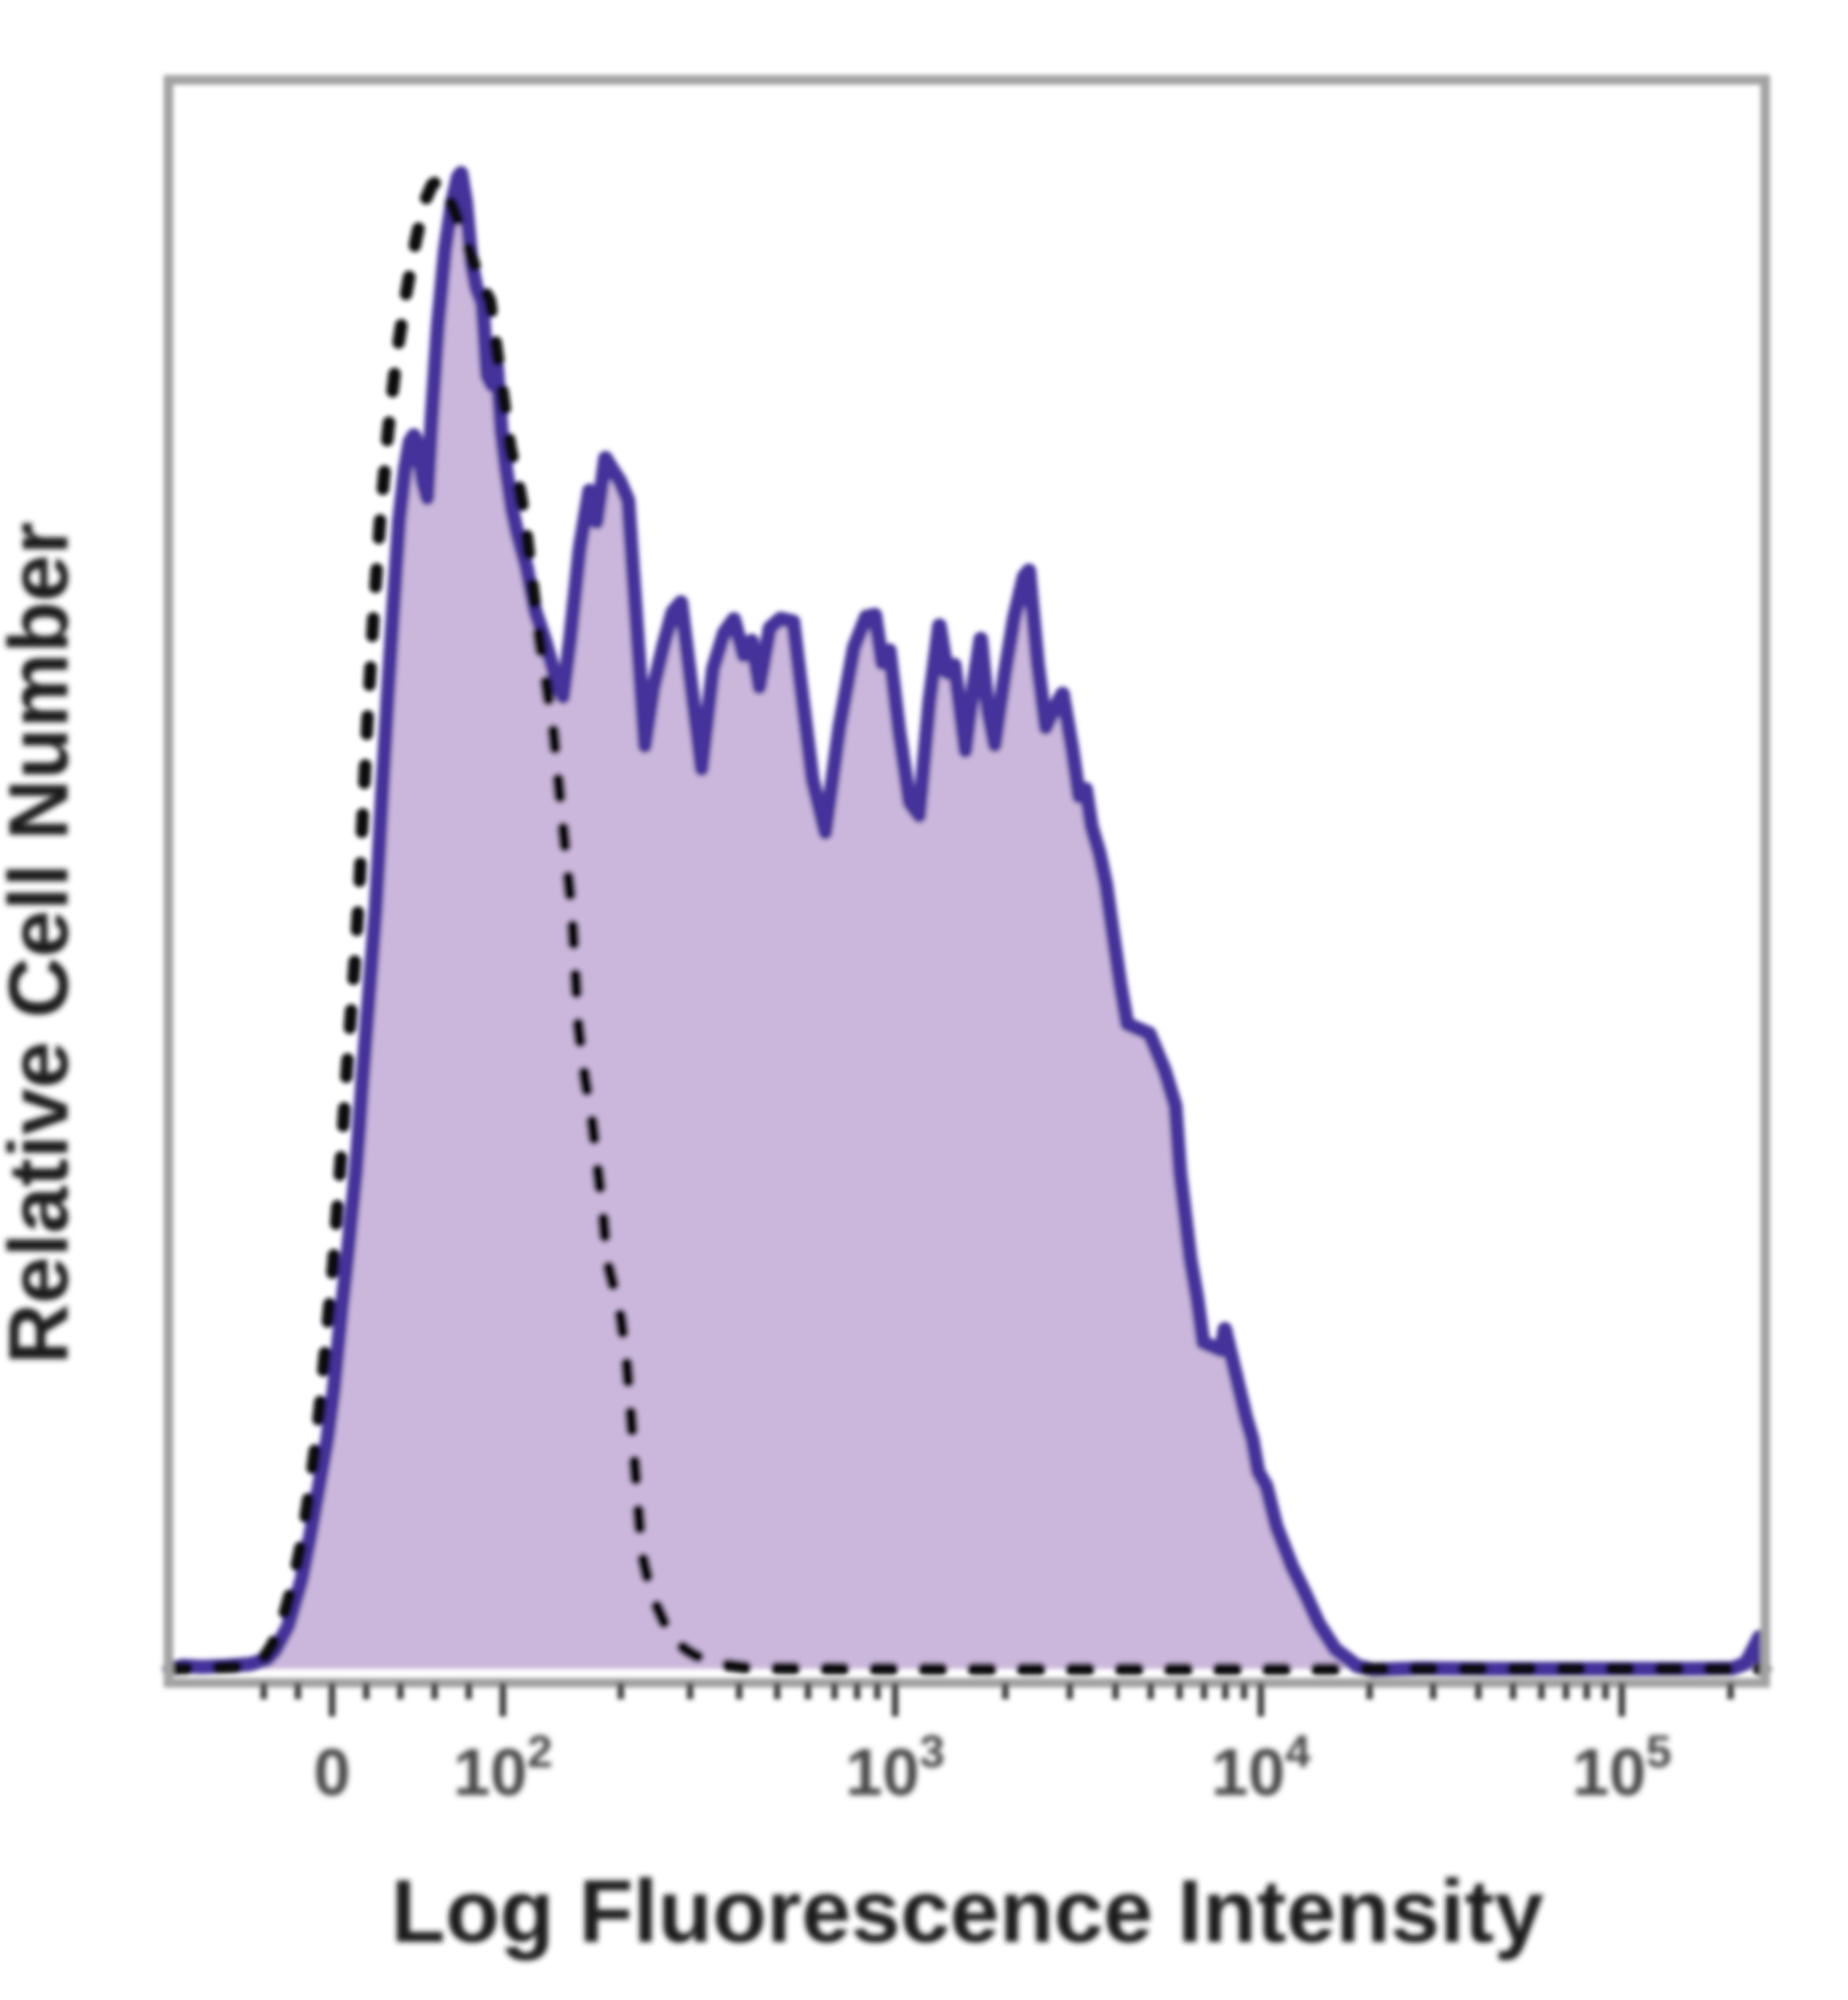 The height and width of the screenshot is (2000, 1848). Describe the element at coordinates (1621, 1767) in the screenshot. I see `x-axis-tick-label: 10⁵` at that location.